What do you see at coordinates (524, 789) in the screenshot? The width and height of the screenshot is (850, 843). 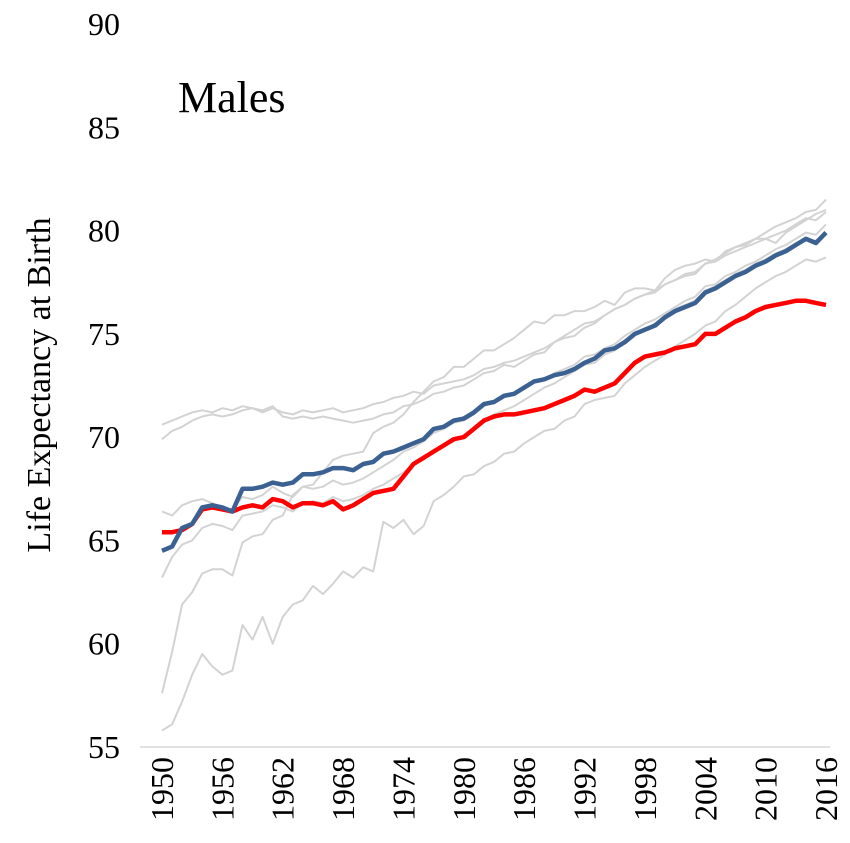 I see `x-tick-label: 1986` at bounding box center [524, 789].